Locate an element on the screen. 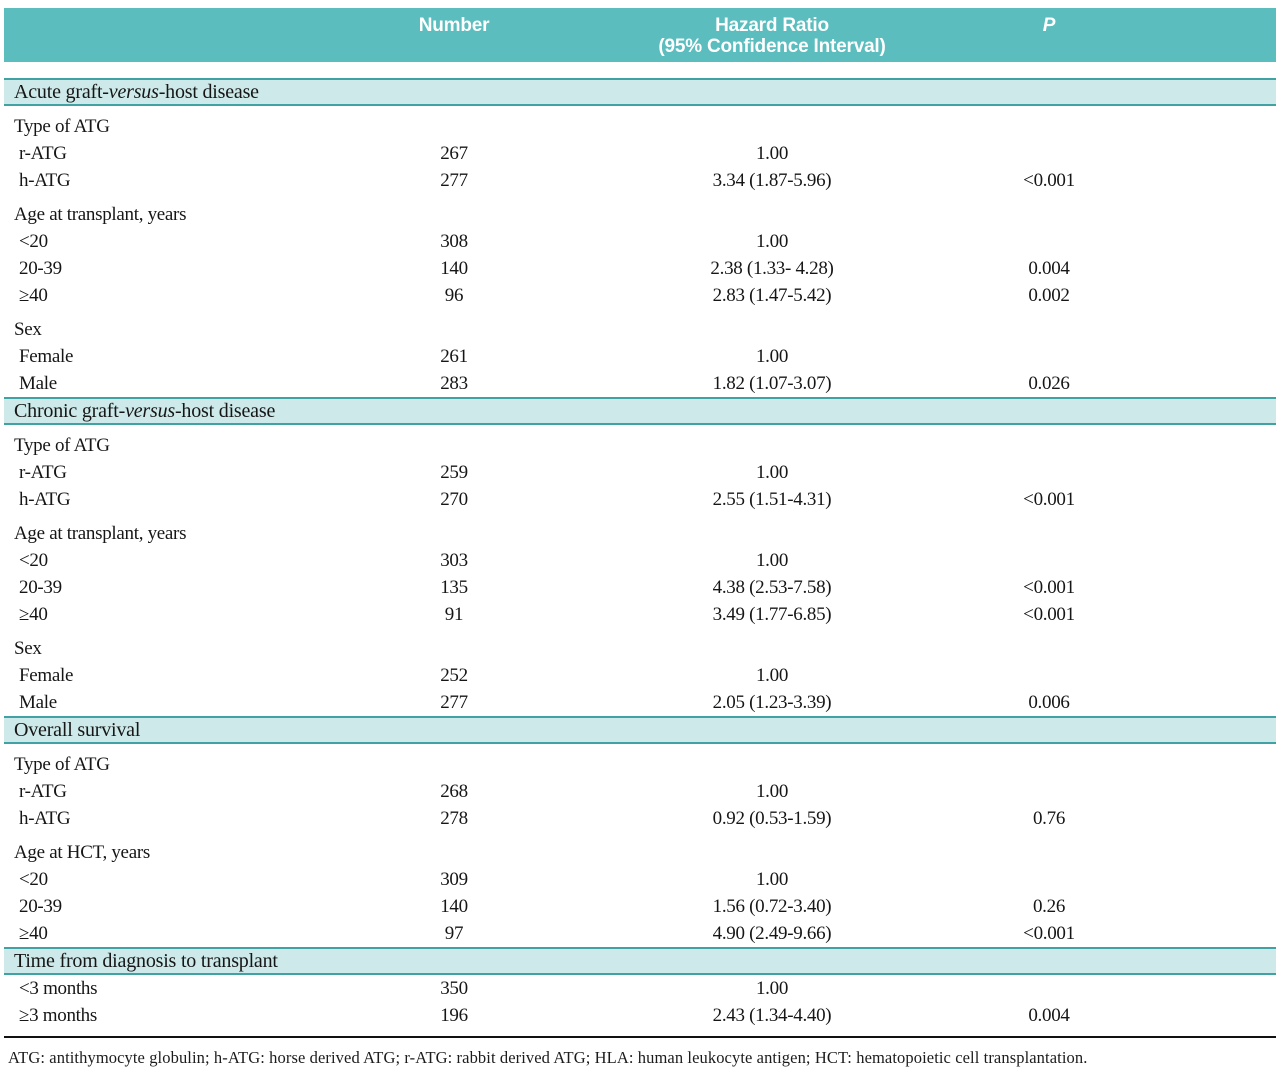  table-row: Female 252 1.00 is located at coordinates (640, 675).